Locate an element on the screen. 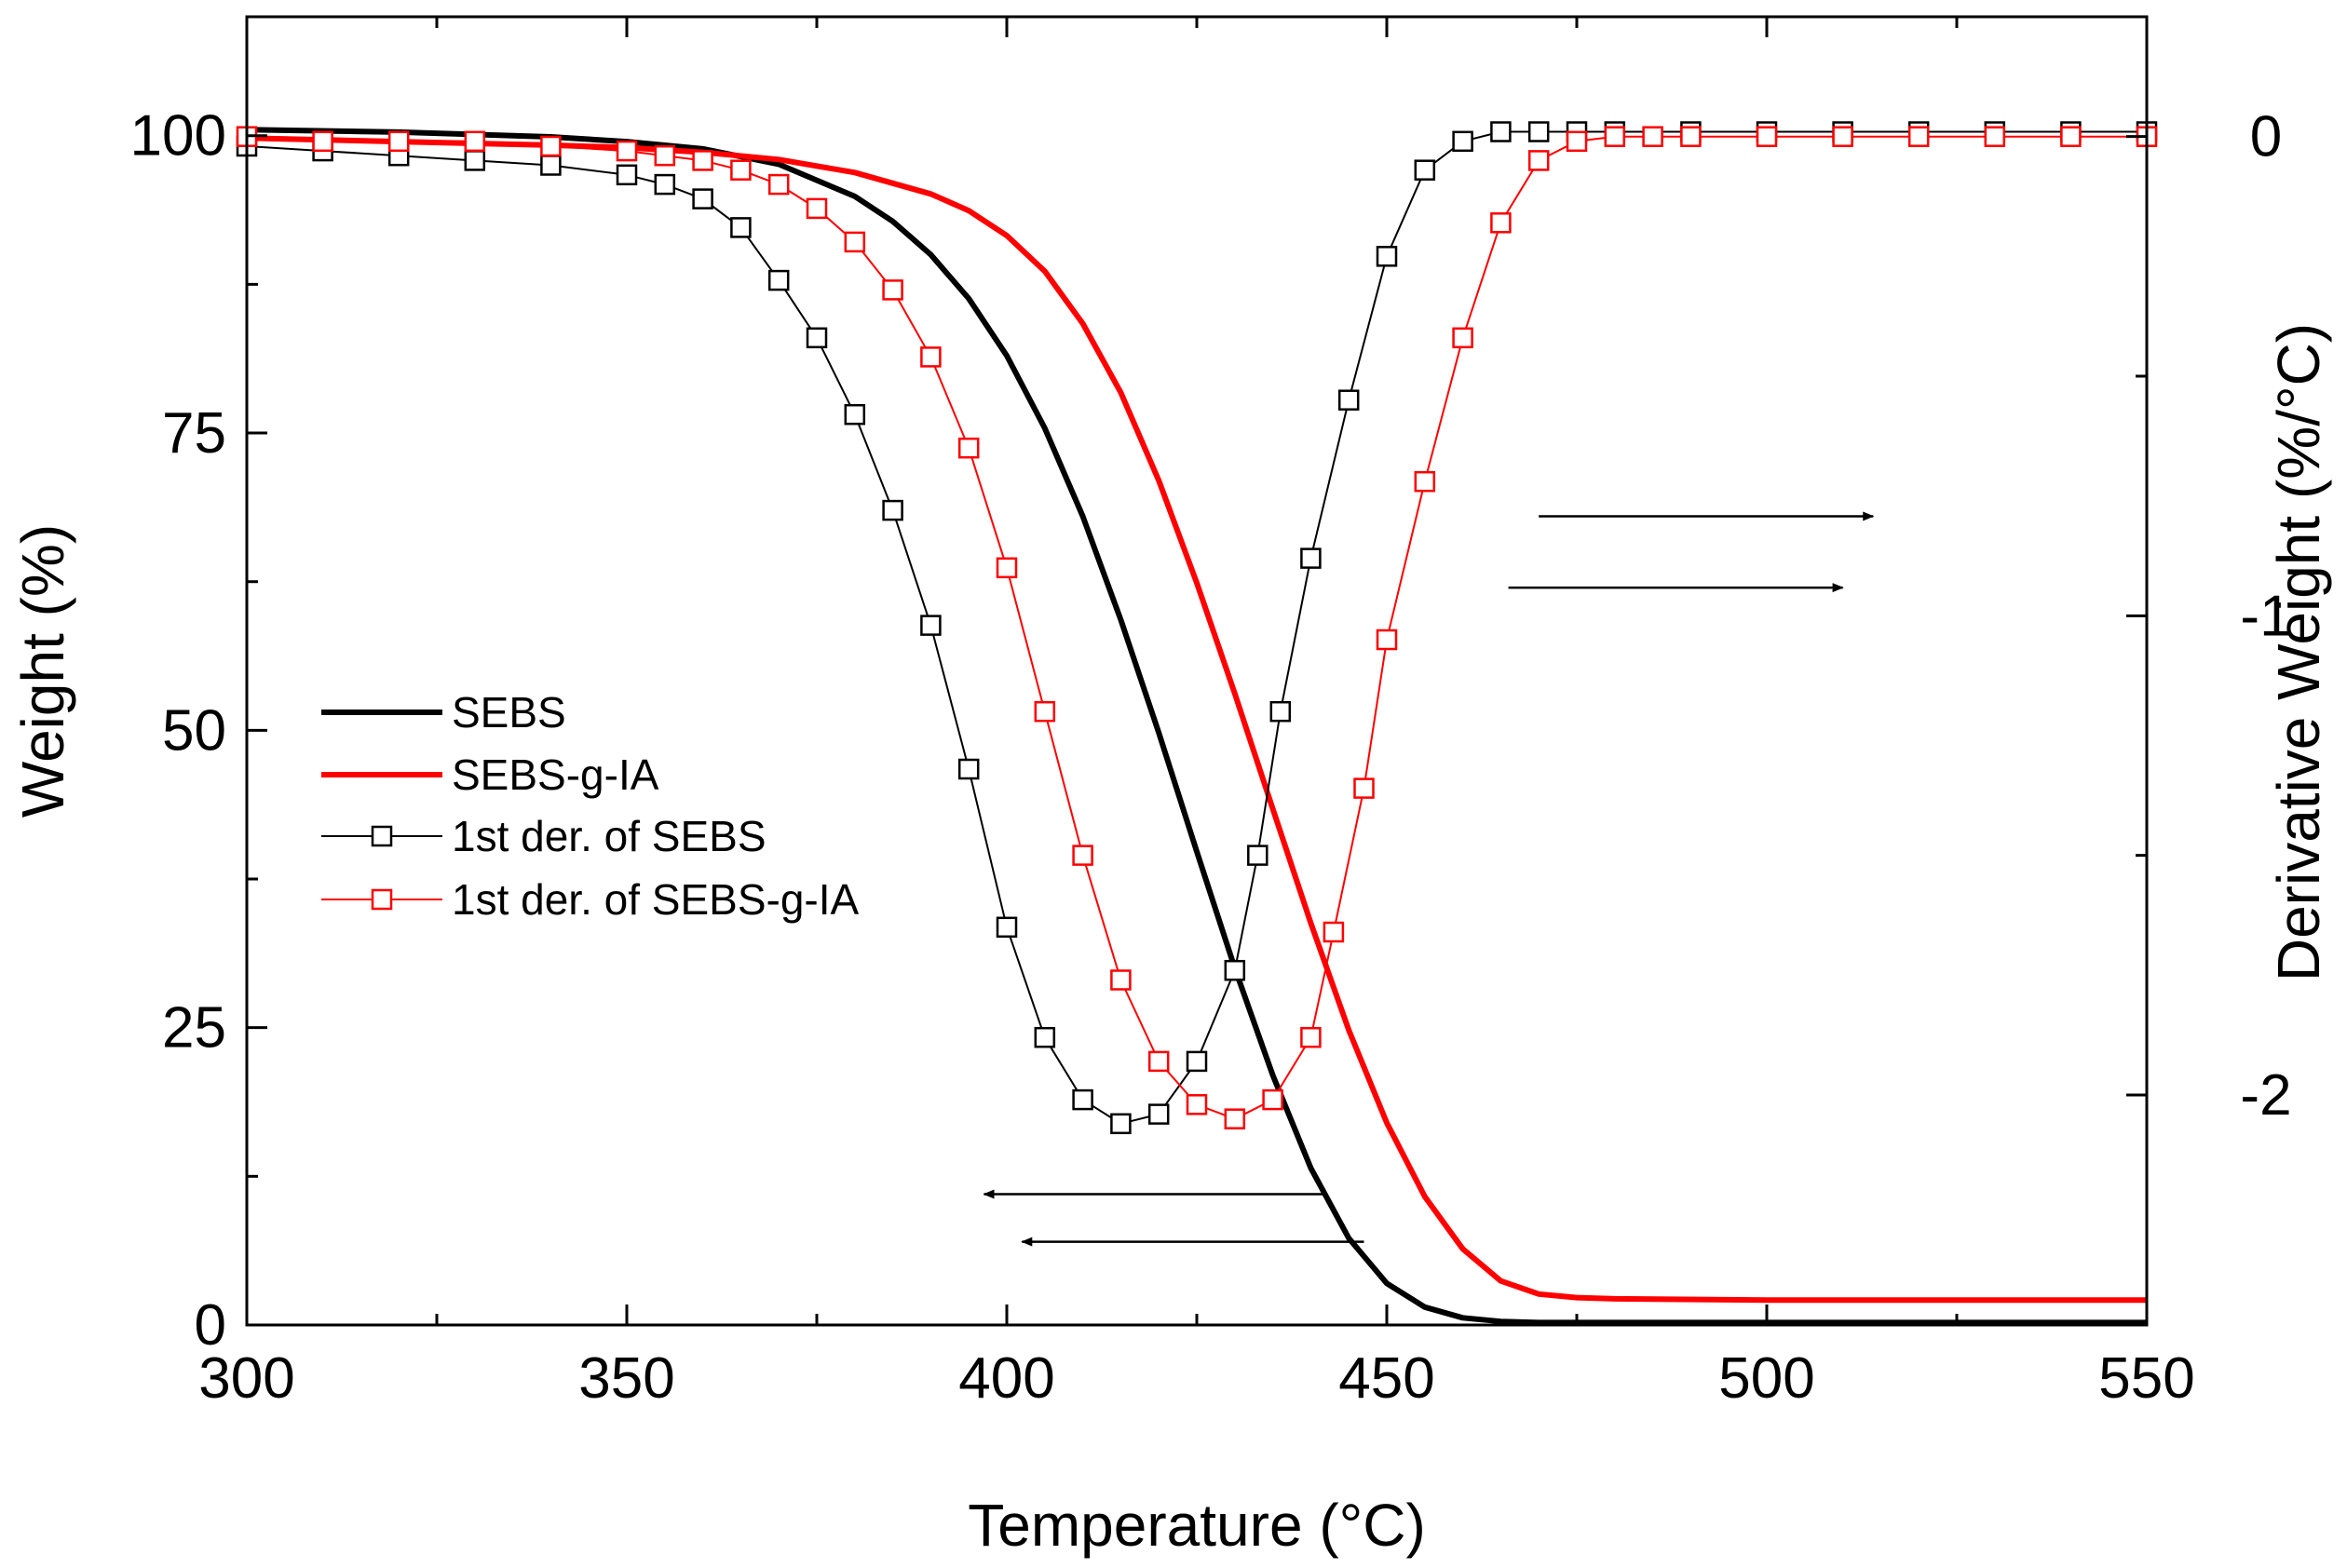 Image resolution: width=2347 pixels, height=1568 pixels. x-tick-label: 550 is located at coordinates (2146, 1378).